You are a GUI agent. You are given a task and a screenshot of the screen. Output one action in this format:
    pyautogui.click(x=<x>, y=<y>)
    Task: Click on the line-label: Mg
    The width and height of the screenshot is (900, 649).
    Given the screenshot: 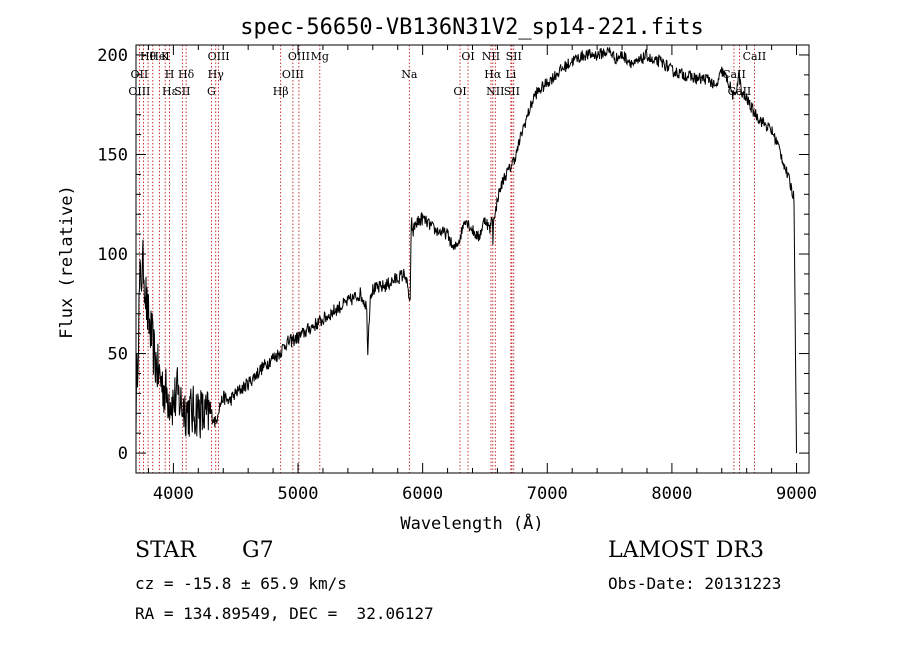 What is the action you would take?
    pyautogui.click(x=320, y=56)
    